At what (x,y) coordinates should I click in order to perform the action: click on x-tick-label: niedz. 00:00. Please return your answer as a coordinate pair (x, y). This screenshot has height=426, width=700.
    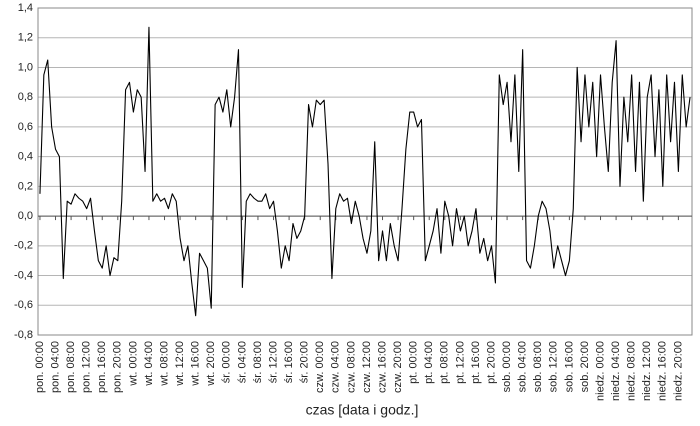
    Looking at the image, I should click on (600, 371).